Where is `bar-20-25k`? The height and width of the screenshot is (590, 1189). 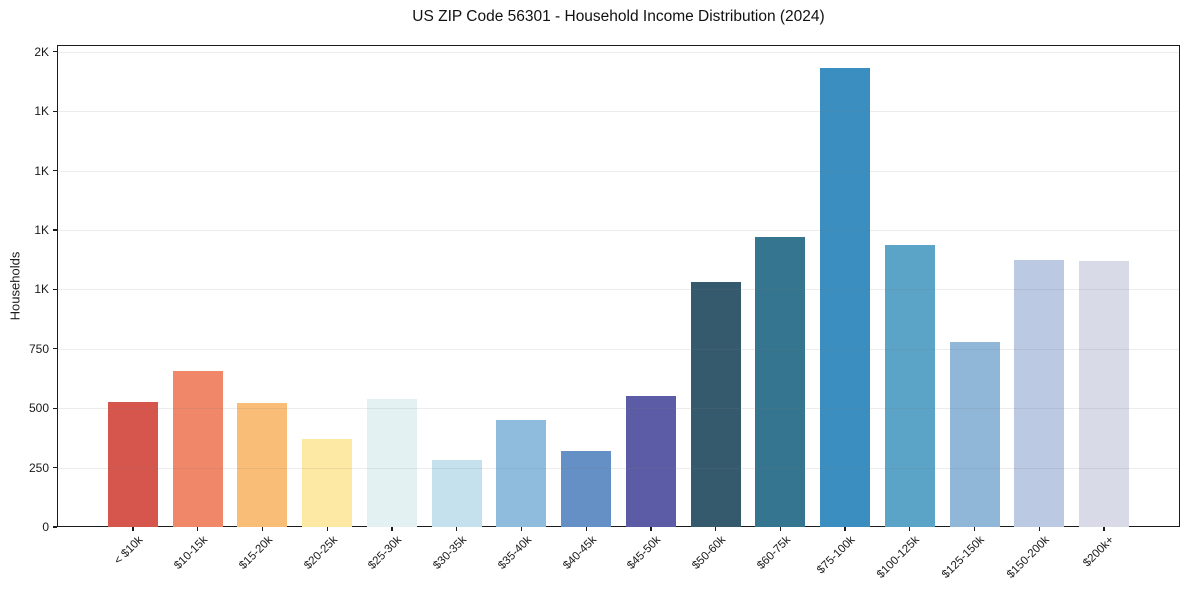
bar-20-25k is located at coordinates (327, 483).